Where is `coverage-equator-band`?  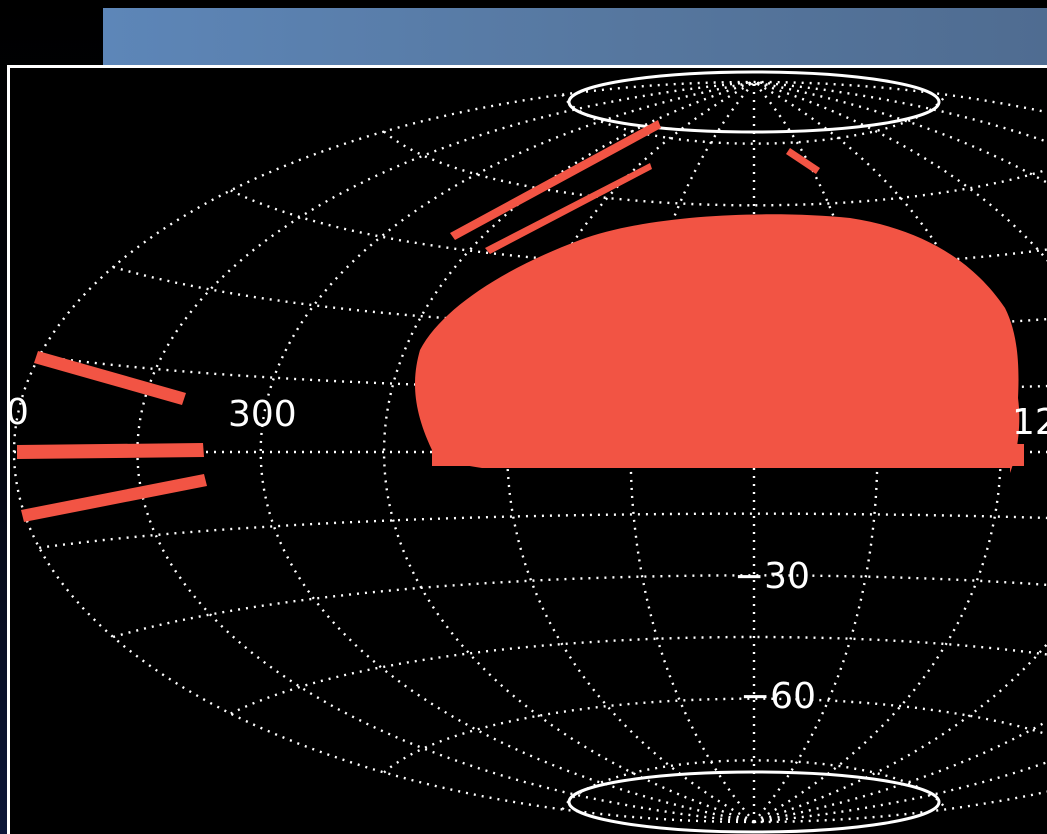 coverage-equator-band is located at coordinates (728, 455).